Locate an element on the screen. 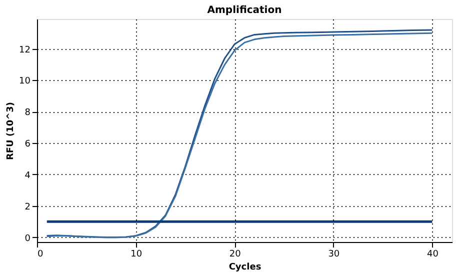 The width and height of the screenshot is (464, 276). y-tick-label: 4 is located at coordinates (27, 175).